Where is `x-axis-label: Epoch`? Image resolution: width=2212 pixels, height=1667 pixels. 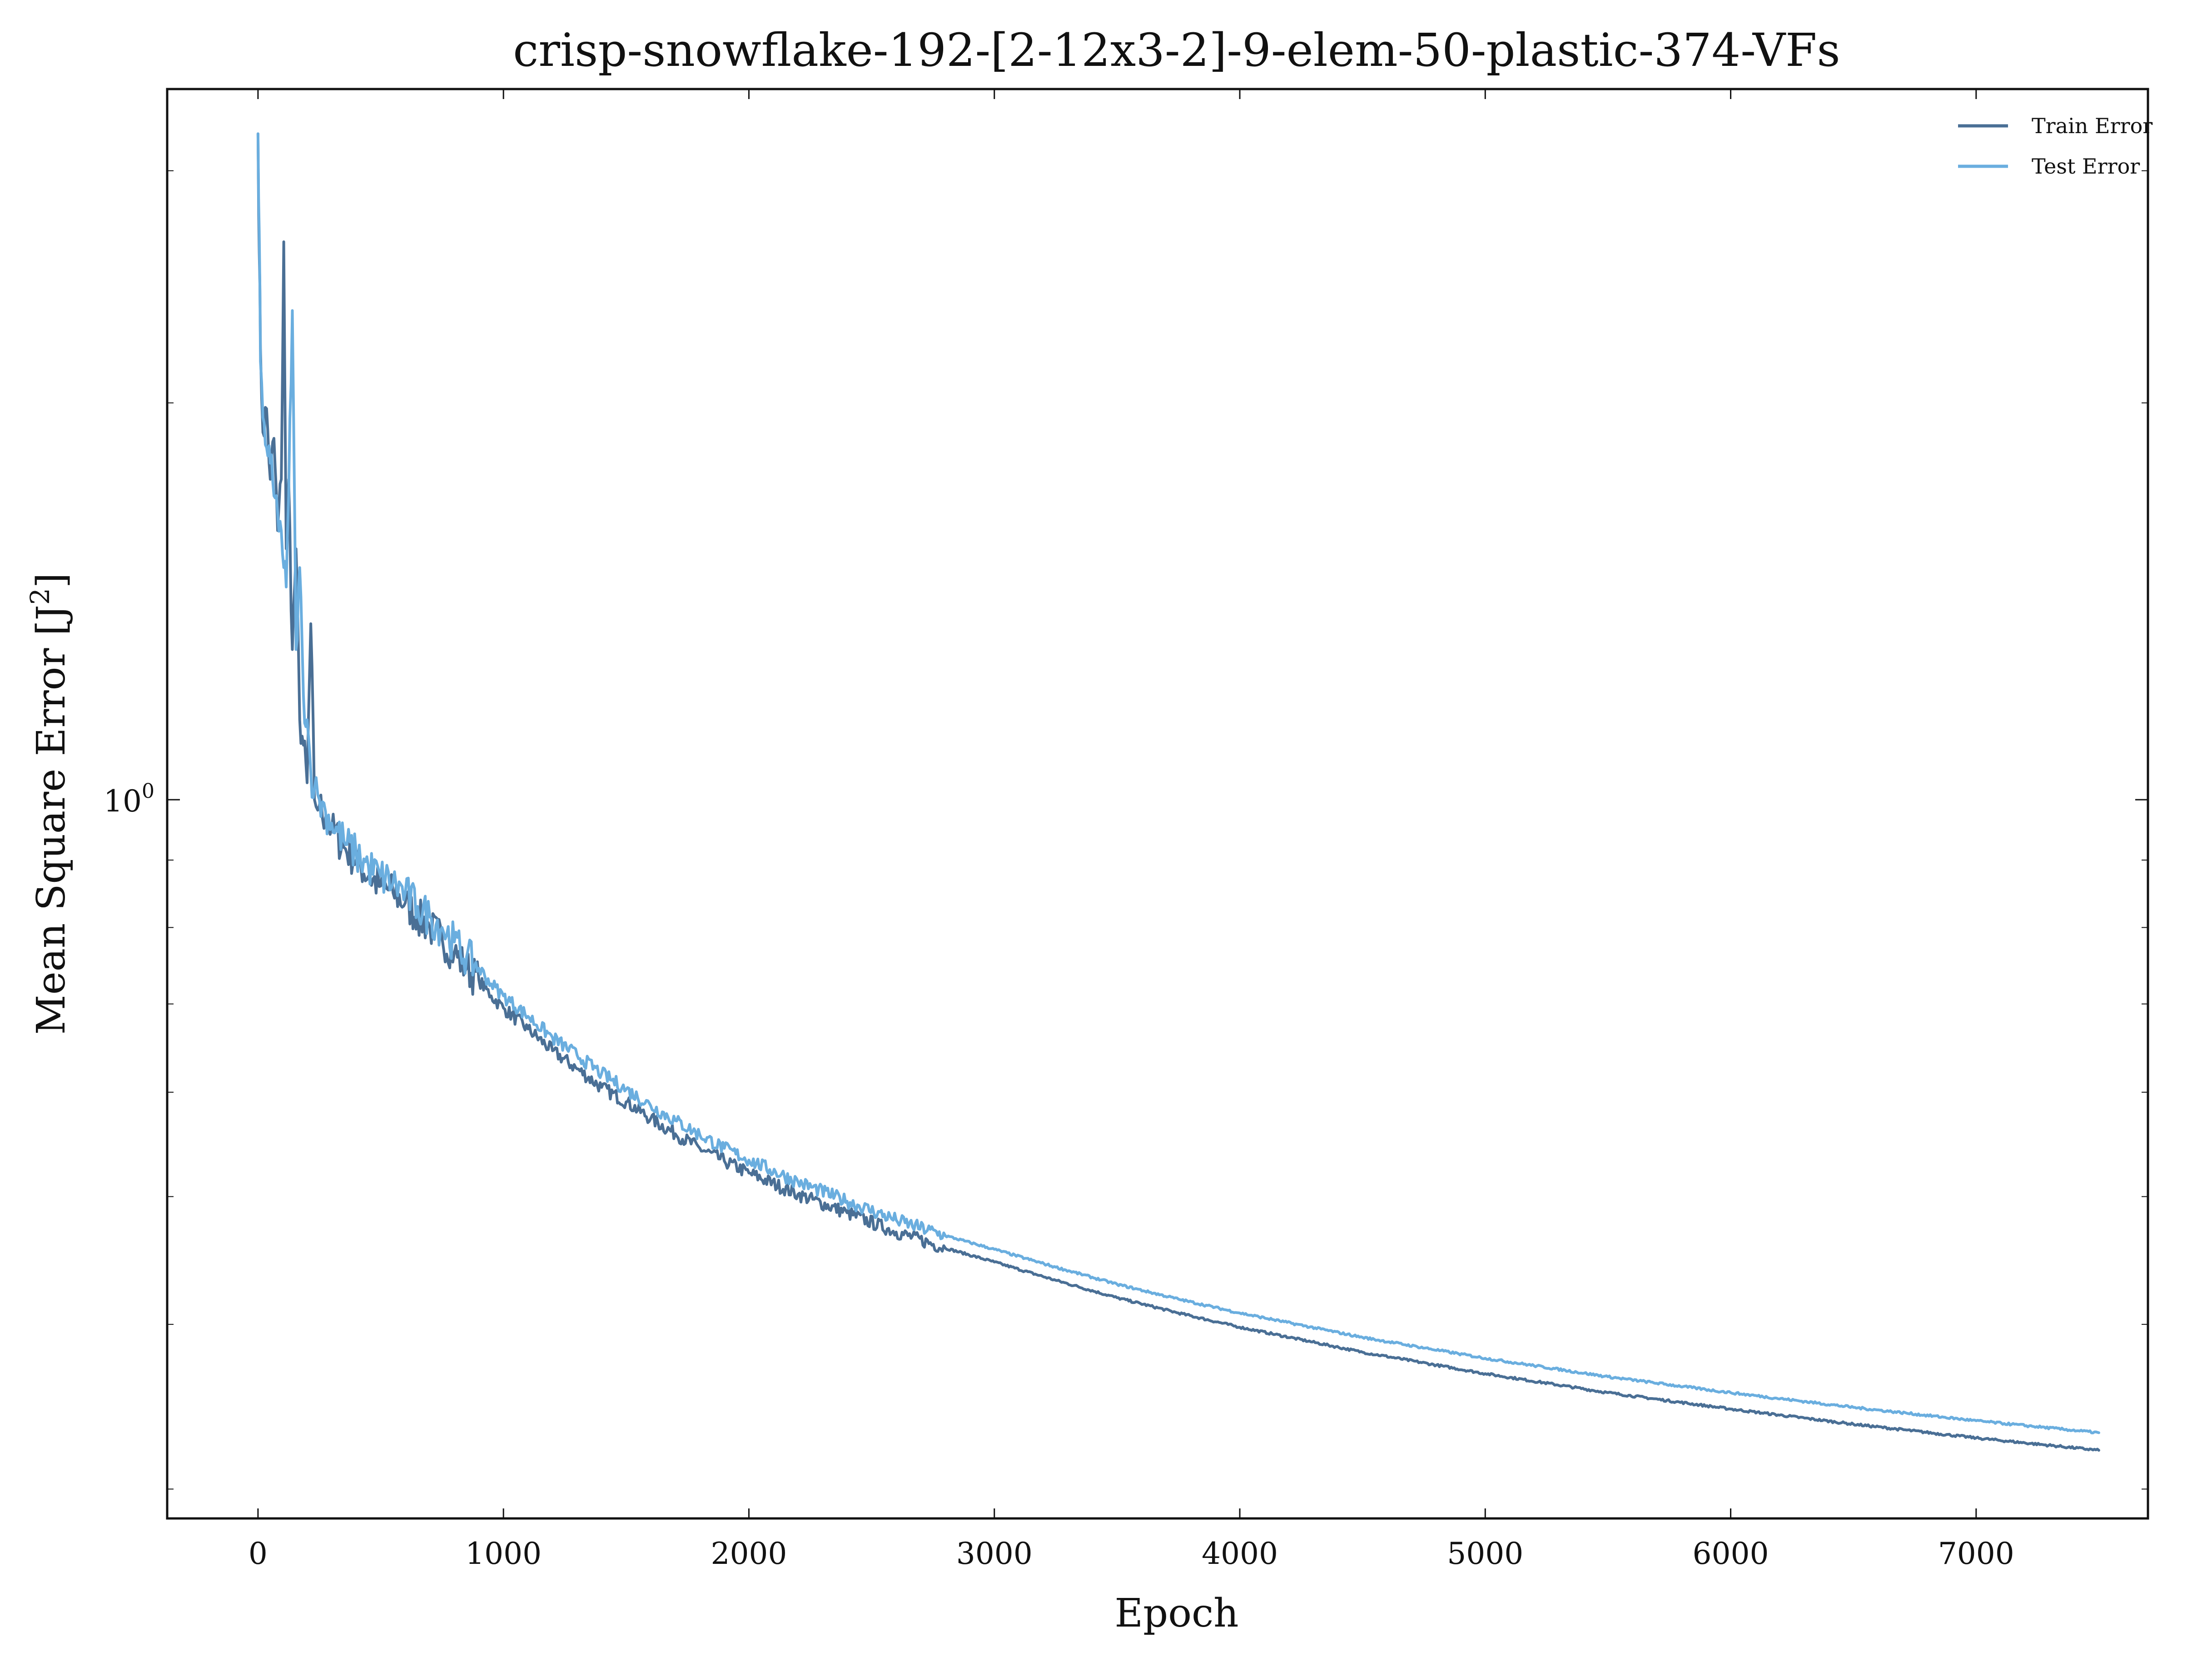 x-axis-label: Epoch is located at coordinates (1176, 1613).